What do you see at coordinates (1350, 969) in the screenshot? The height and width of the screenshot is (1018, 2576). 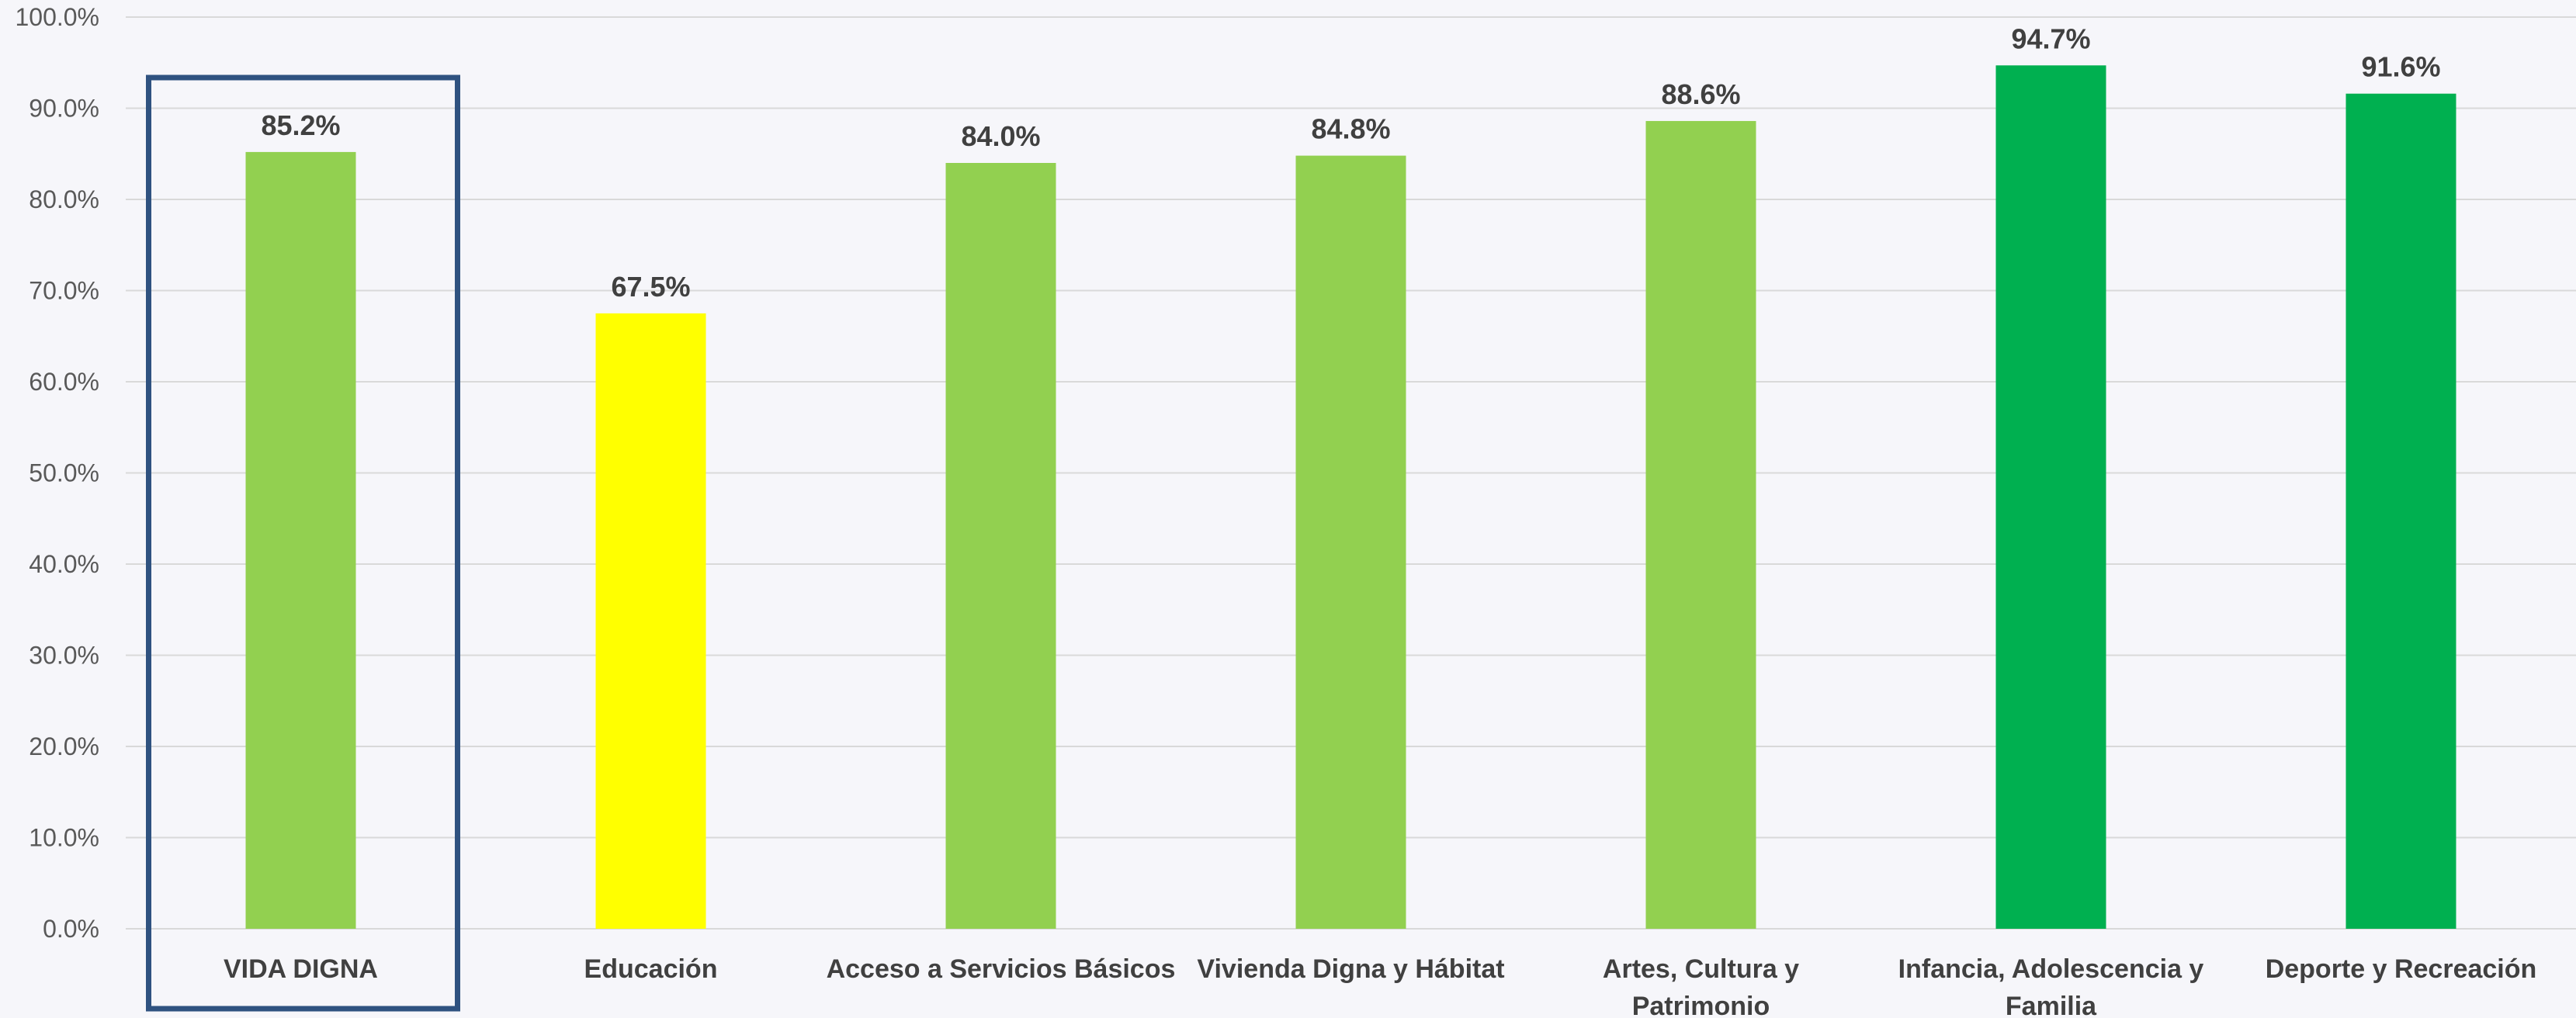 I see `category-label: Vivienda Digna y Hábitat` at bounding box center [1350, 969].